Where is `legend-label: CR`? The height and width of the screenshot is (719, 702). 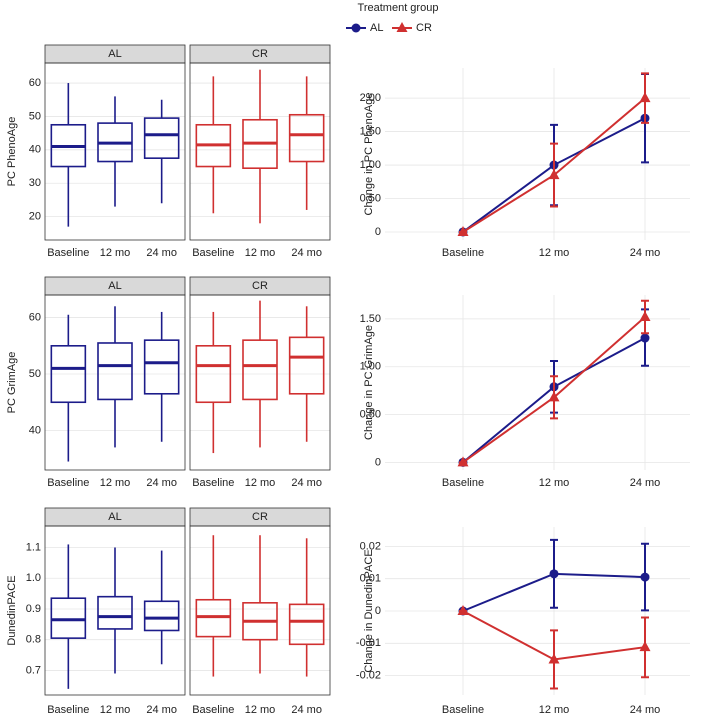 legend-label: CR is located at coordinates (424, 28).